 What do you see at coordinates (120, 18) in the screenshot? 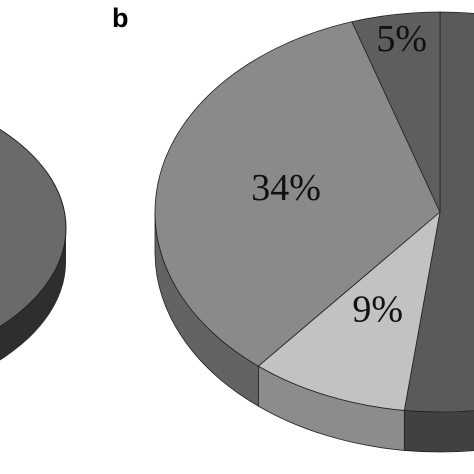
I see `panel-label: b` at bounding box center [120, 18].